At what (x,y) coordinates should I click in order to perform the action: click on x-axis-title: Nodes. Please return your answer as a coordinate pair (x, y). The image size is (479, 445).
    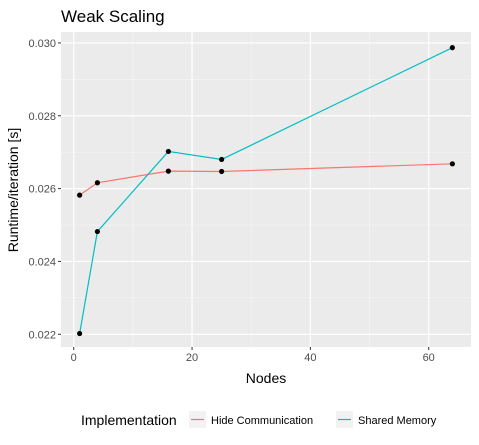
    Looking at the image, I should click on (266, 378).